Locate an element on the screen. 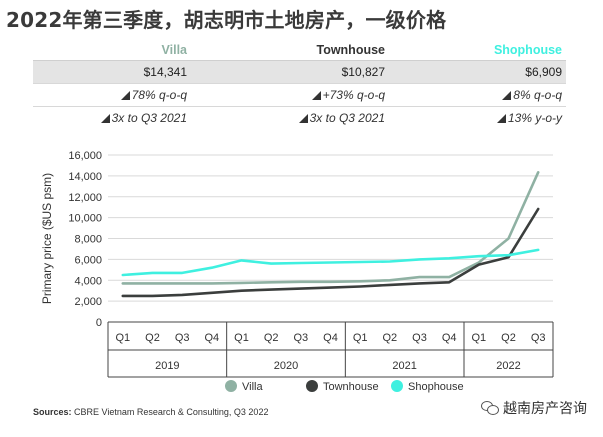  y-tick-label: 6,000 is located at coordinates (88, 260).